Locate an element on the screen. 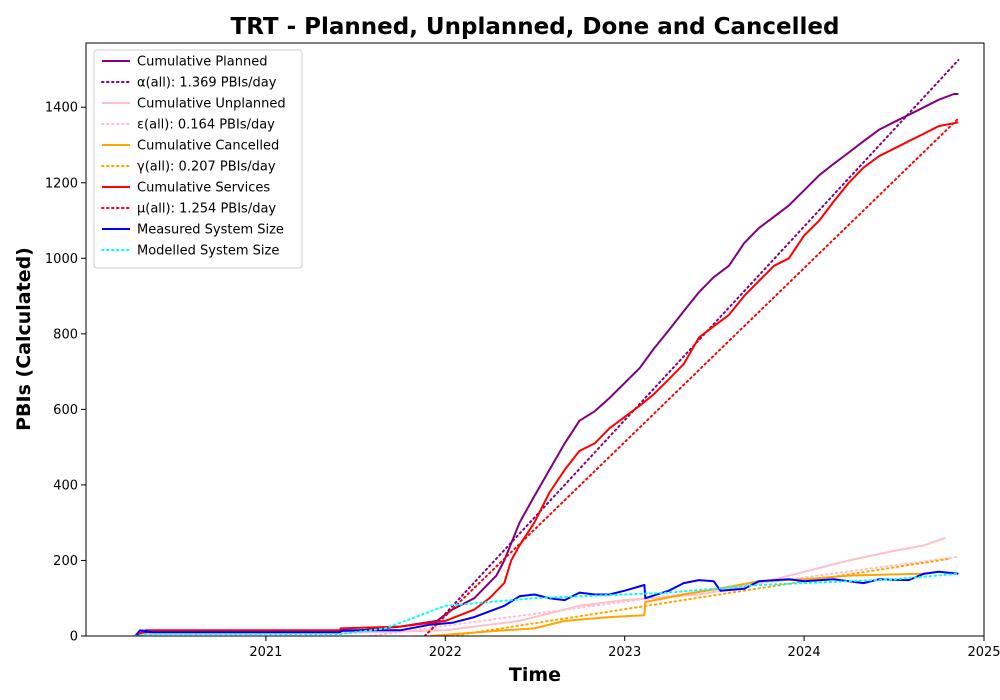 This screenshot has height=700, width=1000. x-tick-label: 2025 is located at coordinates (983, 652).